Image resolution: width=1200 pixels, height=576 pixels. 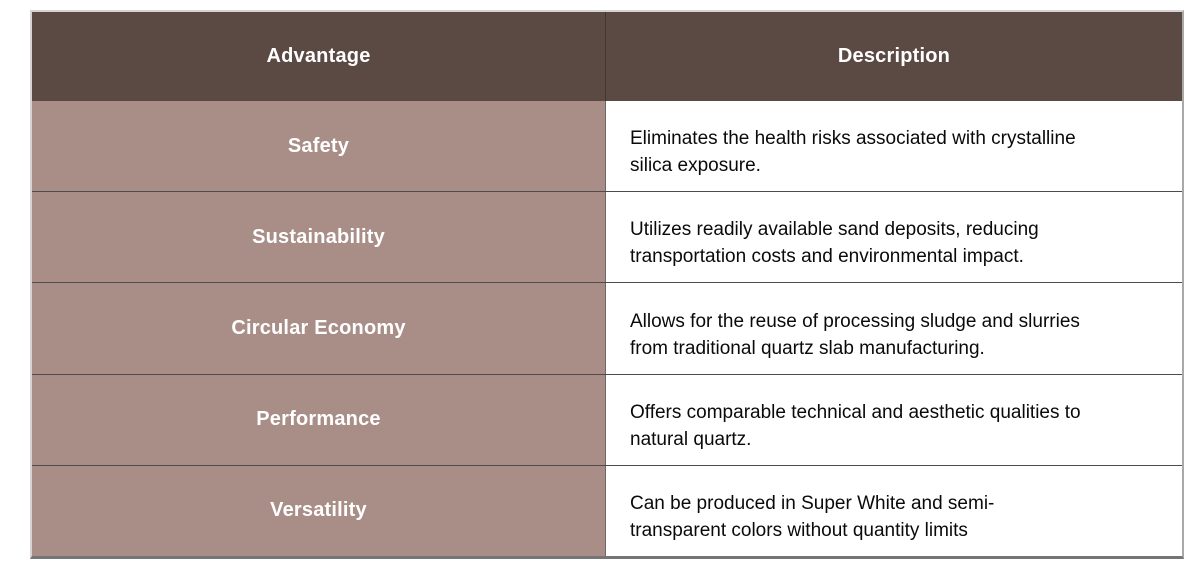 I want to click on table-header-row: Advantage Description, so click(x=607, y=56).